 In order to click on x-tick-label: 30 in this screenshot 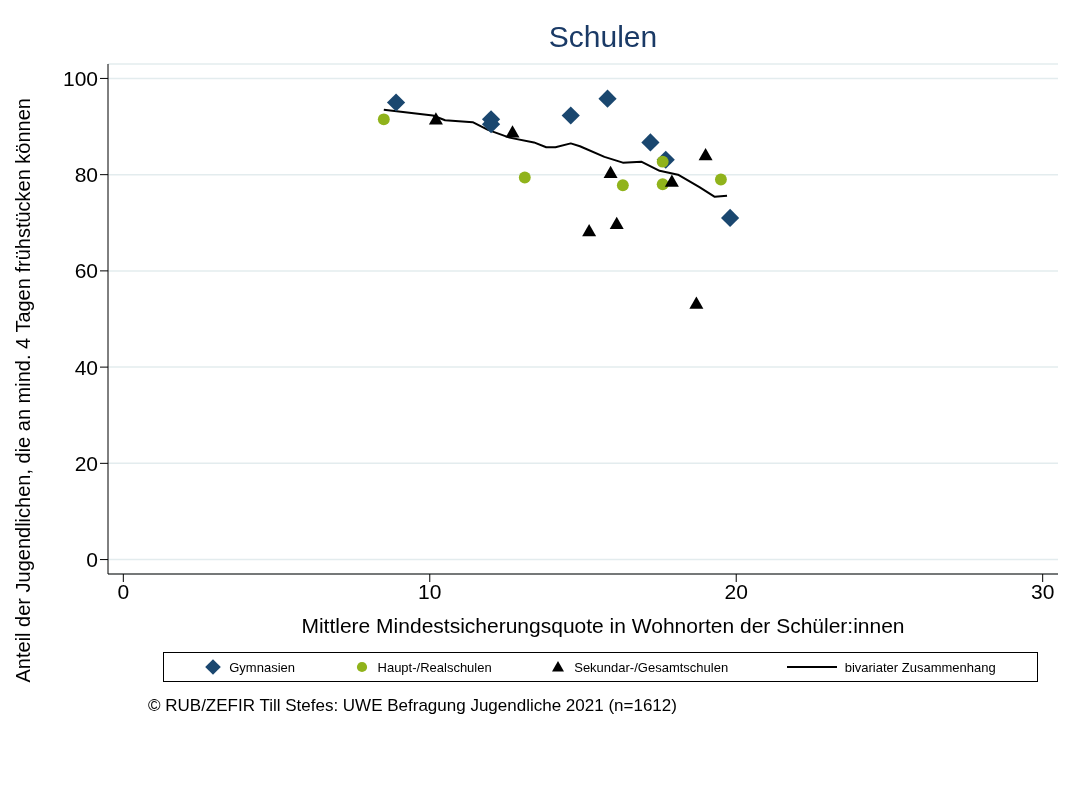, I will do `click(1043, 591)`.